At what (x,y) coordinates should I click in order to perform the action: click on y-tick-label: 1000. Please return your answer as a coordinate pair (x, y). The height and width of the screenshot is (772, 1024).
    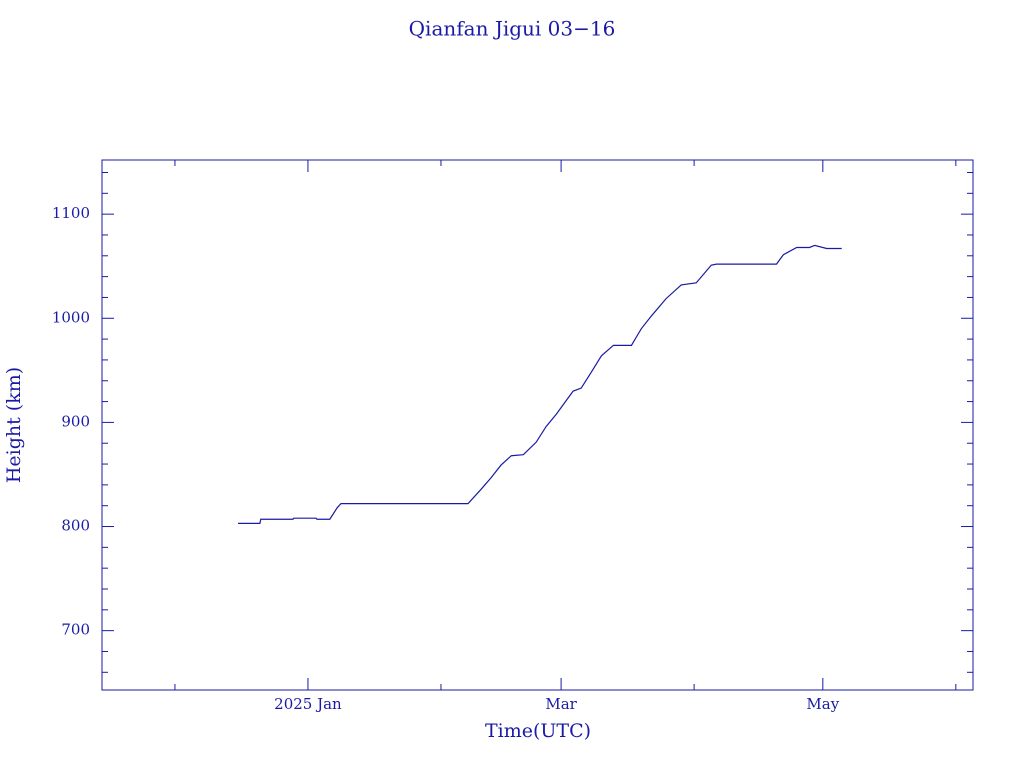
    Looking at the image, I should click on (71, 317).